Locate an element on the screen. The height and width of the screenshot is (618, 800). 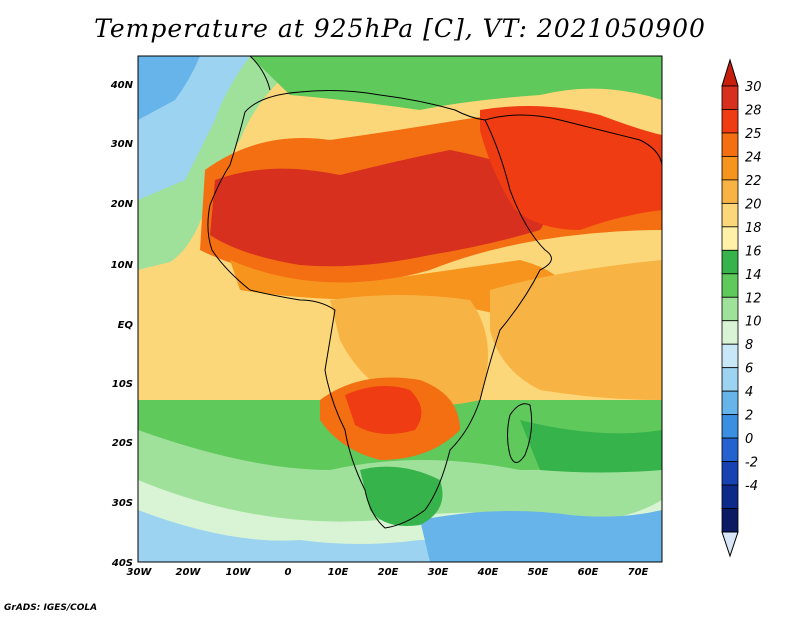
madagascar-coast is located at coordinates (520, 433).